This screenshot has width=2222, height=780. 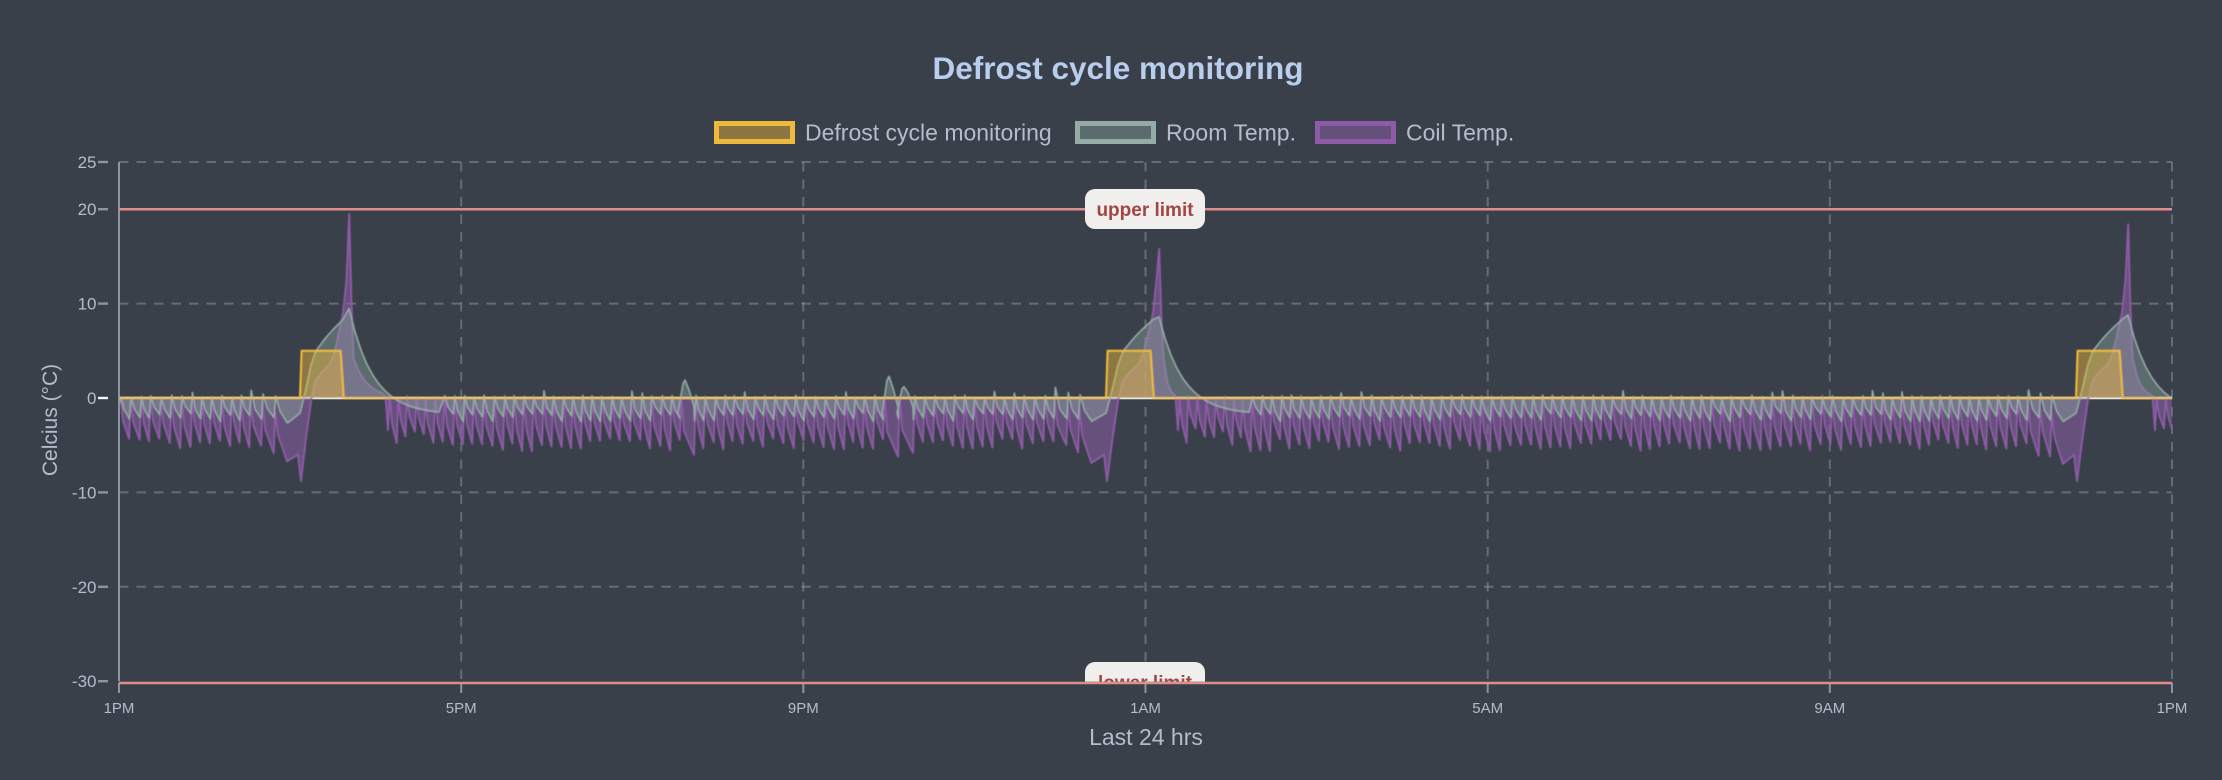 I want to click on svg-text: 9PM, so click(x=803, y=708).